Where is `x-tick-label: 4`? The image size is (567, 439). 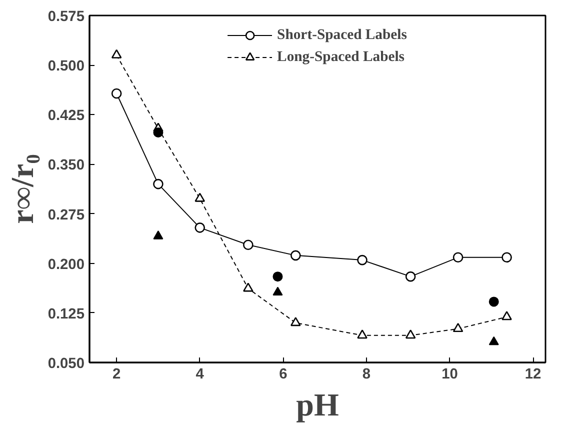 x-tick-label: 4 is located at coordinates (200, 374).